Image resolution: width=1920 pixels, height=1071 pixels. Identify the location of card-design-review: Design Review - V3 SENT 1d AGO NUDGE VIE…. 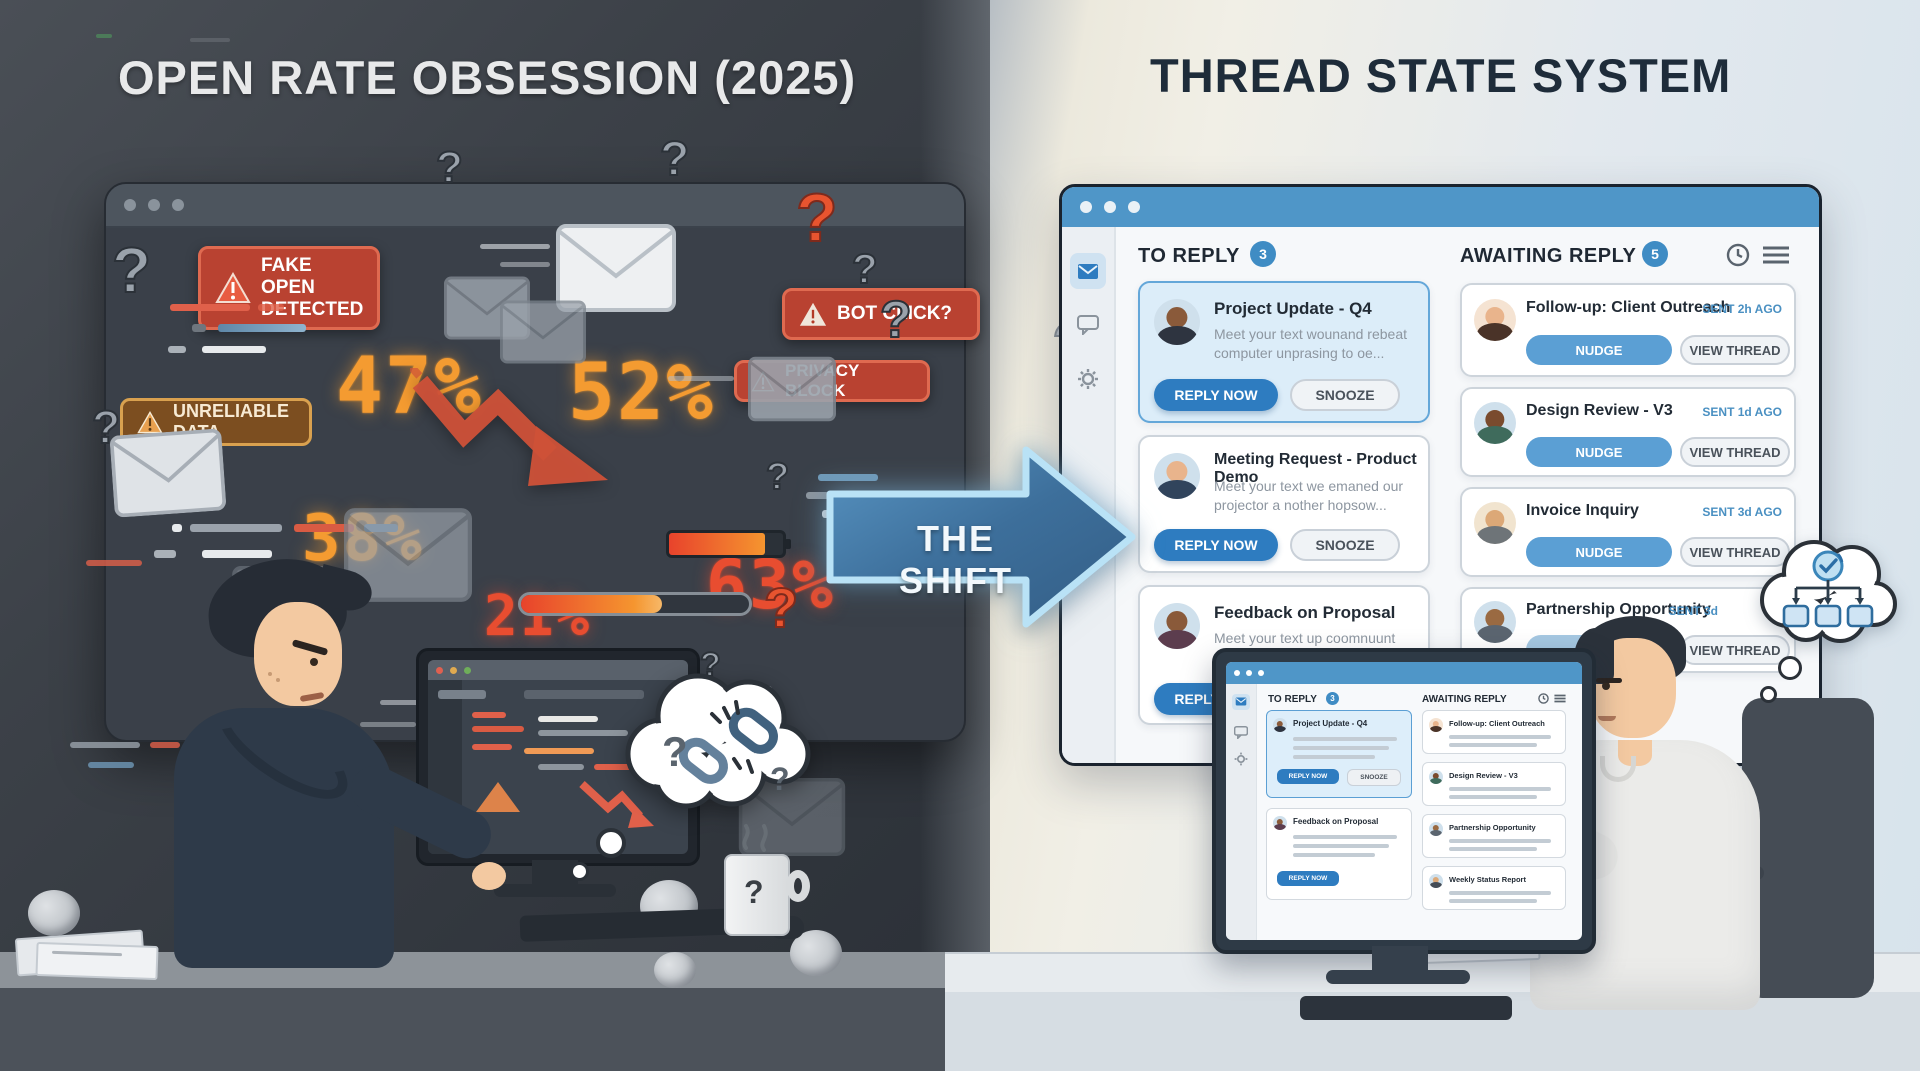
(1628, 432).